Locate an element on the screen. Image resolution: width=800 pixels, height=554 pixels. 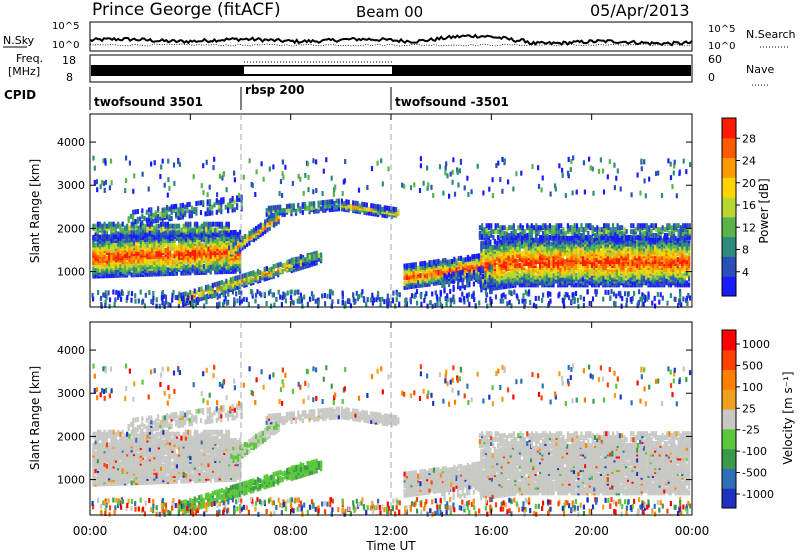
freq-bar-segment-2-top is located at coordinates (318, 66).